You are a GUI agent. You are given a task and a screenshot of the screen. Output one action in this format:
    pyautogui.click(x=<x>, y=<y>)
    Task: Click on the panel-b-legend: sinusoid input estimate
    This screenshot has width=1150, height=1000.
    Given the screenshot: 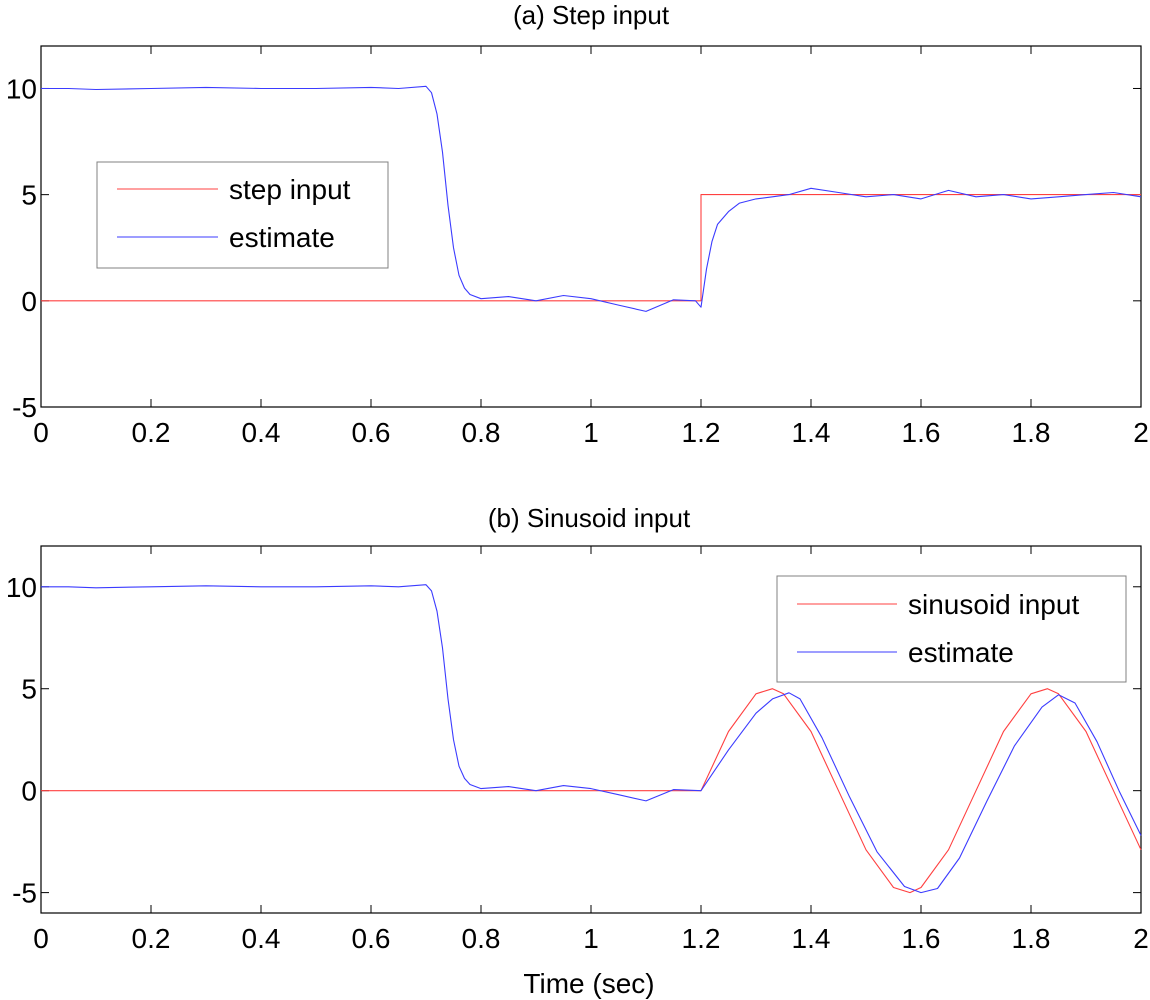 What is the action you would take?
    pyautogui.click(x=951, y=629)
    